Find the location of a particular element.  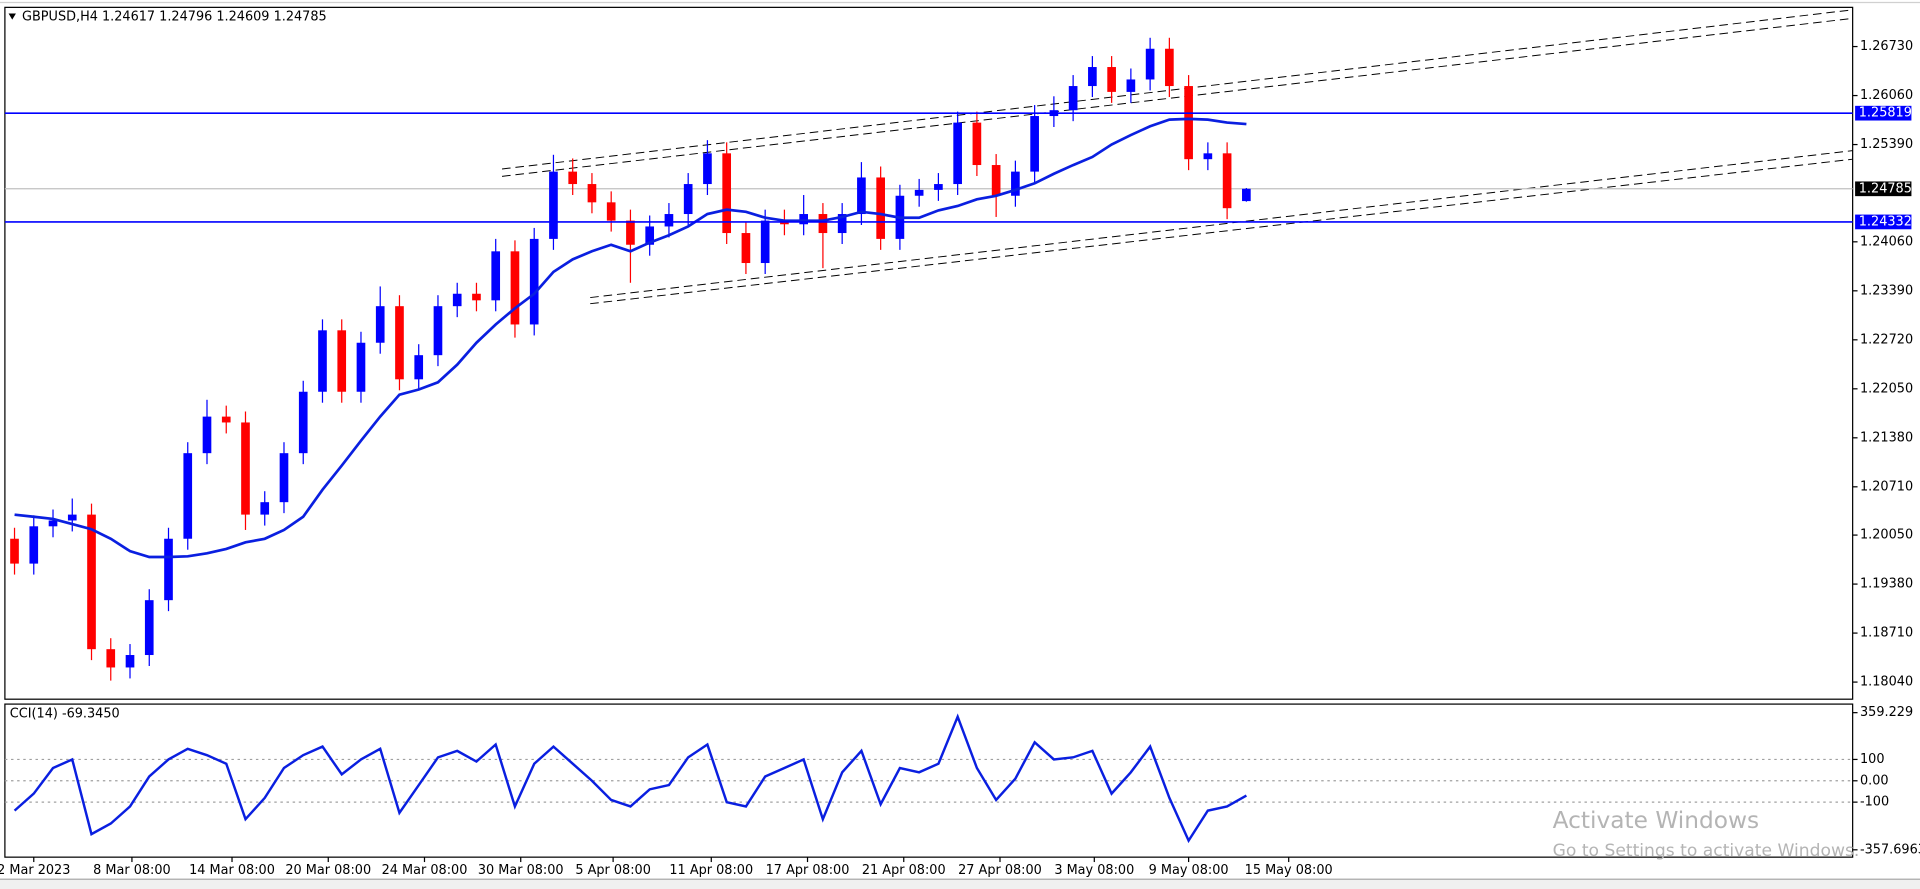

y-tick-label: 1.19380 is located at coordinates (1886, 584).